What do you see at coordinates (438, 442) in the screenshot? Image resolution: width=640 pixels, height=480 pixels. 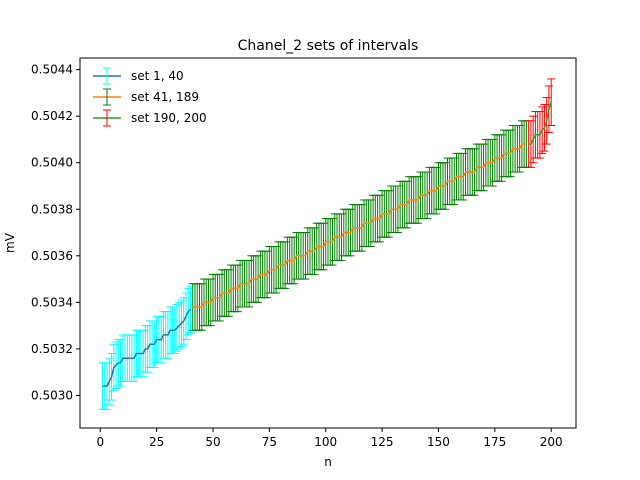 I see `x-tick-label: 150` at bounding box center [438, 442].